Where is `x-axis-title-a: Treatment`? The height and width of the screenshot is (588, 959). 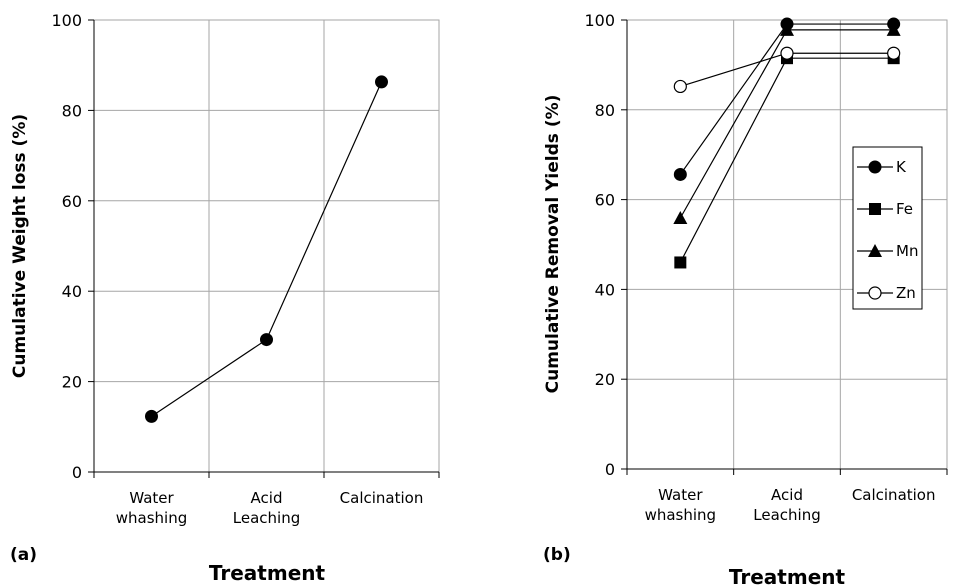
x-axis-title-a: Treatment is located at coordinates (267, 573).